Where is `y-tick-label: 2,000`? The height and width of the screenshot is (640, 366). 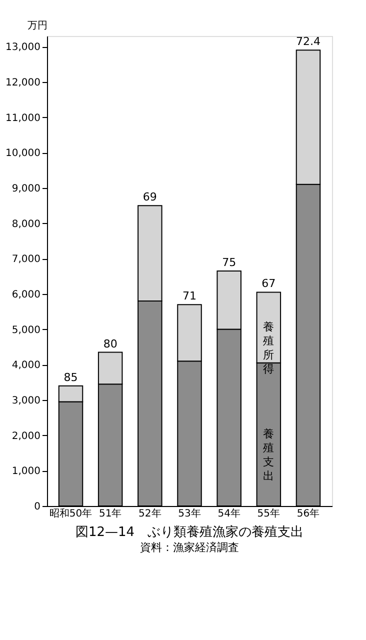
y-tick-label: 2,000 is located at coordinates (26, 436).